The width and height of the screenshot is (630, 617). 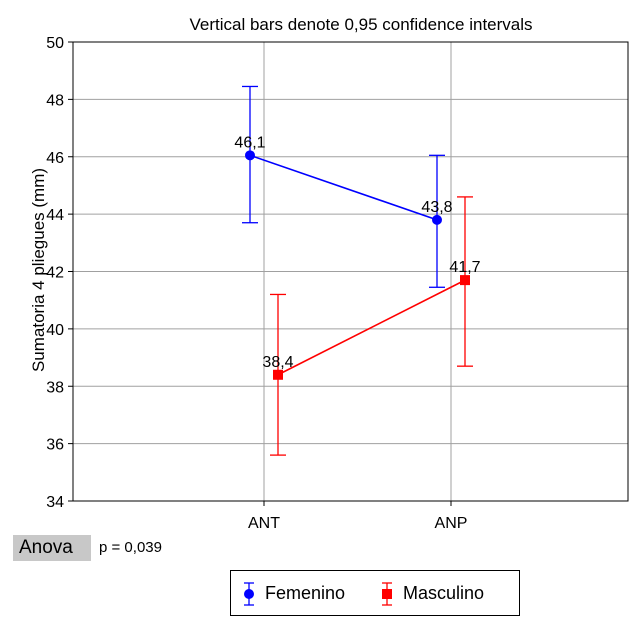 What do you see at coordinates (451, 523) in the screenshot?
I see `x-tick-label: ANP` at bounding box center [451, 523].